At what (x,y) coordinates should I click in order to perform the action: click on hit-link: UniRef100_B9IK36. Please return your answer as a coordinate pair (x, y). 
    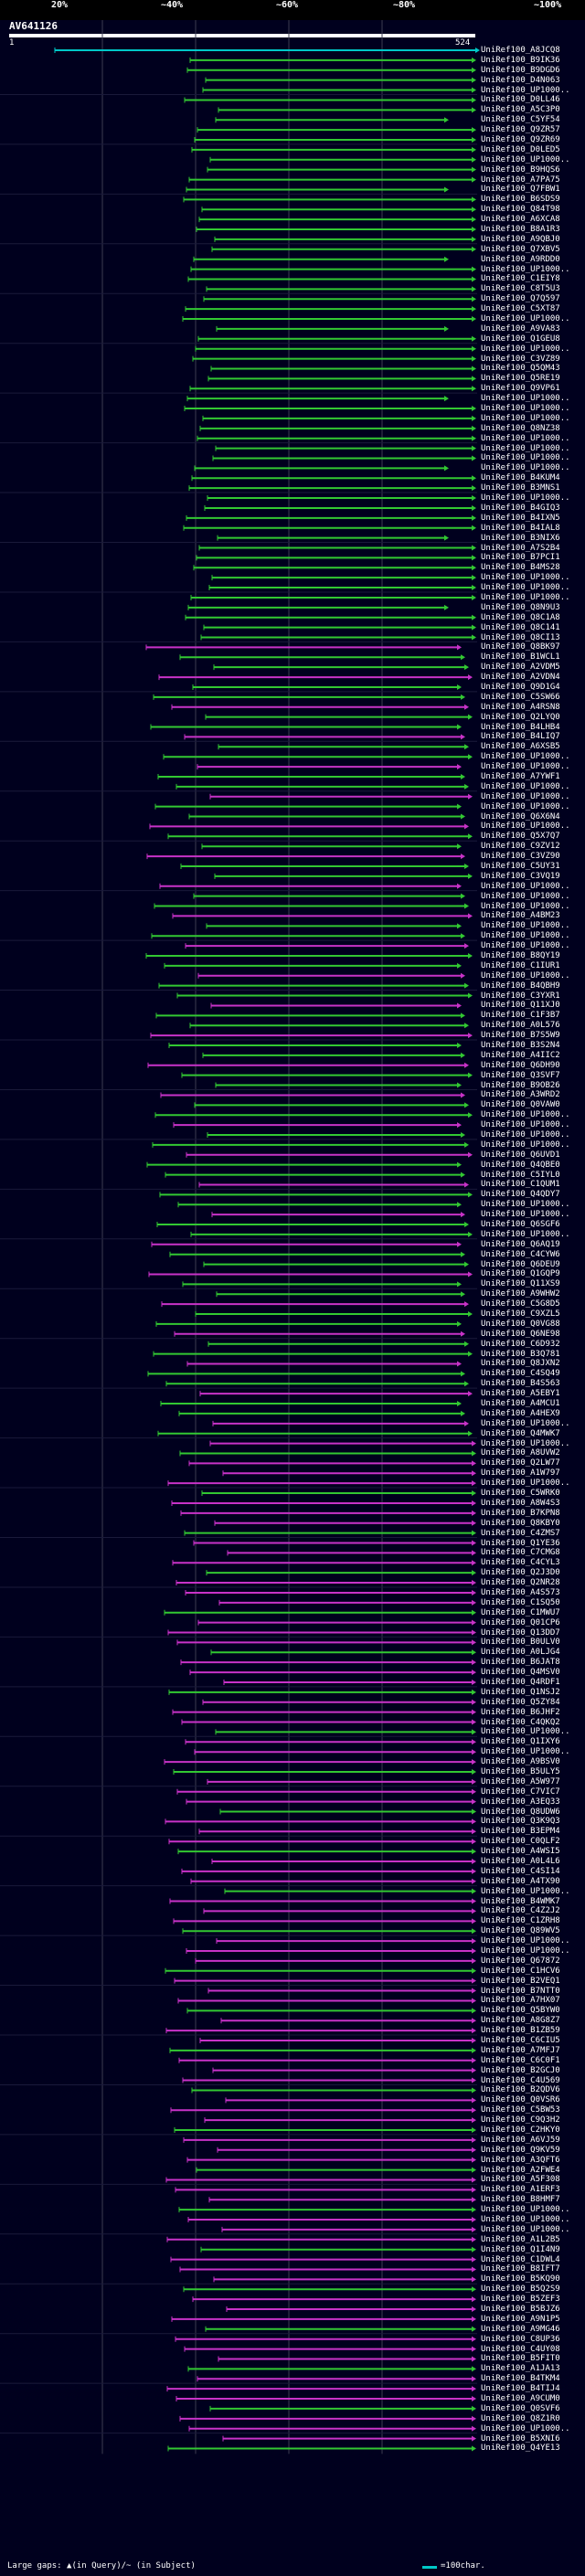
    Looking at the image, I should click on (520, 60).